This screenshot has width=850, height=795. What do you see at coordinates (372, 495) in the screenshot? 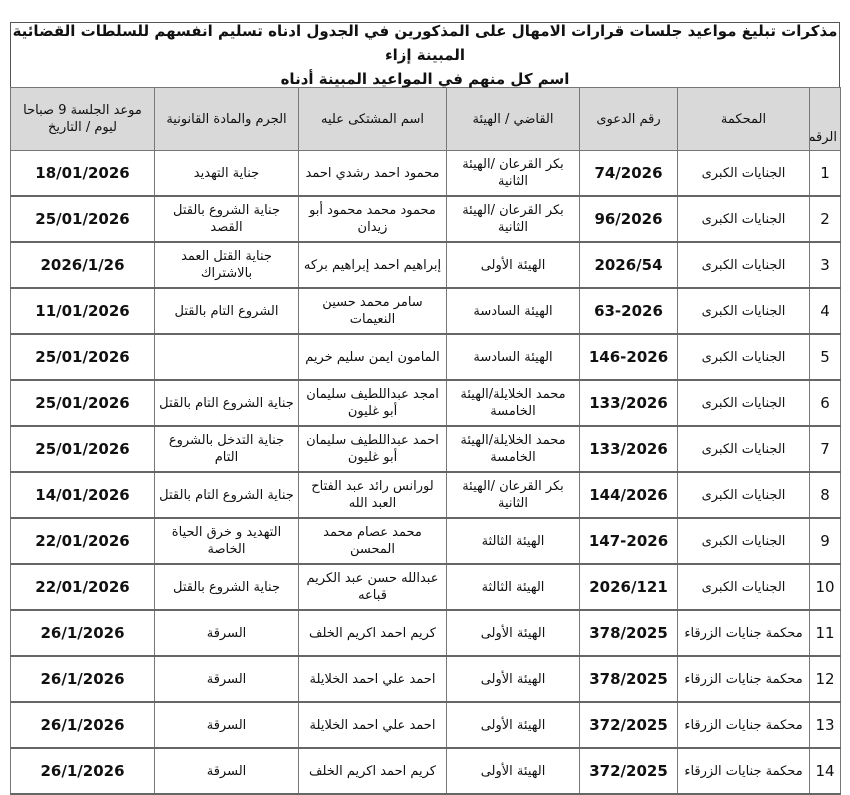
I see `cell-name: لورانس رائد عبد الفتاح العبد الله` at bounding box center [372, 495].